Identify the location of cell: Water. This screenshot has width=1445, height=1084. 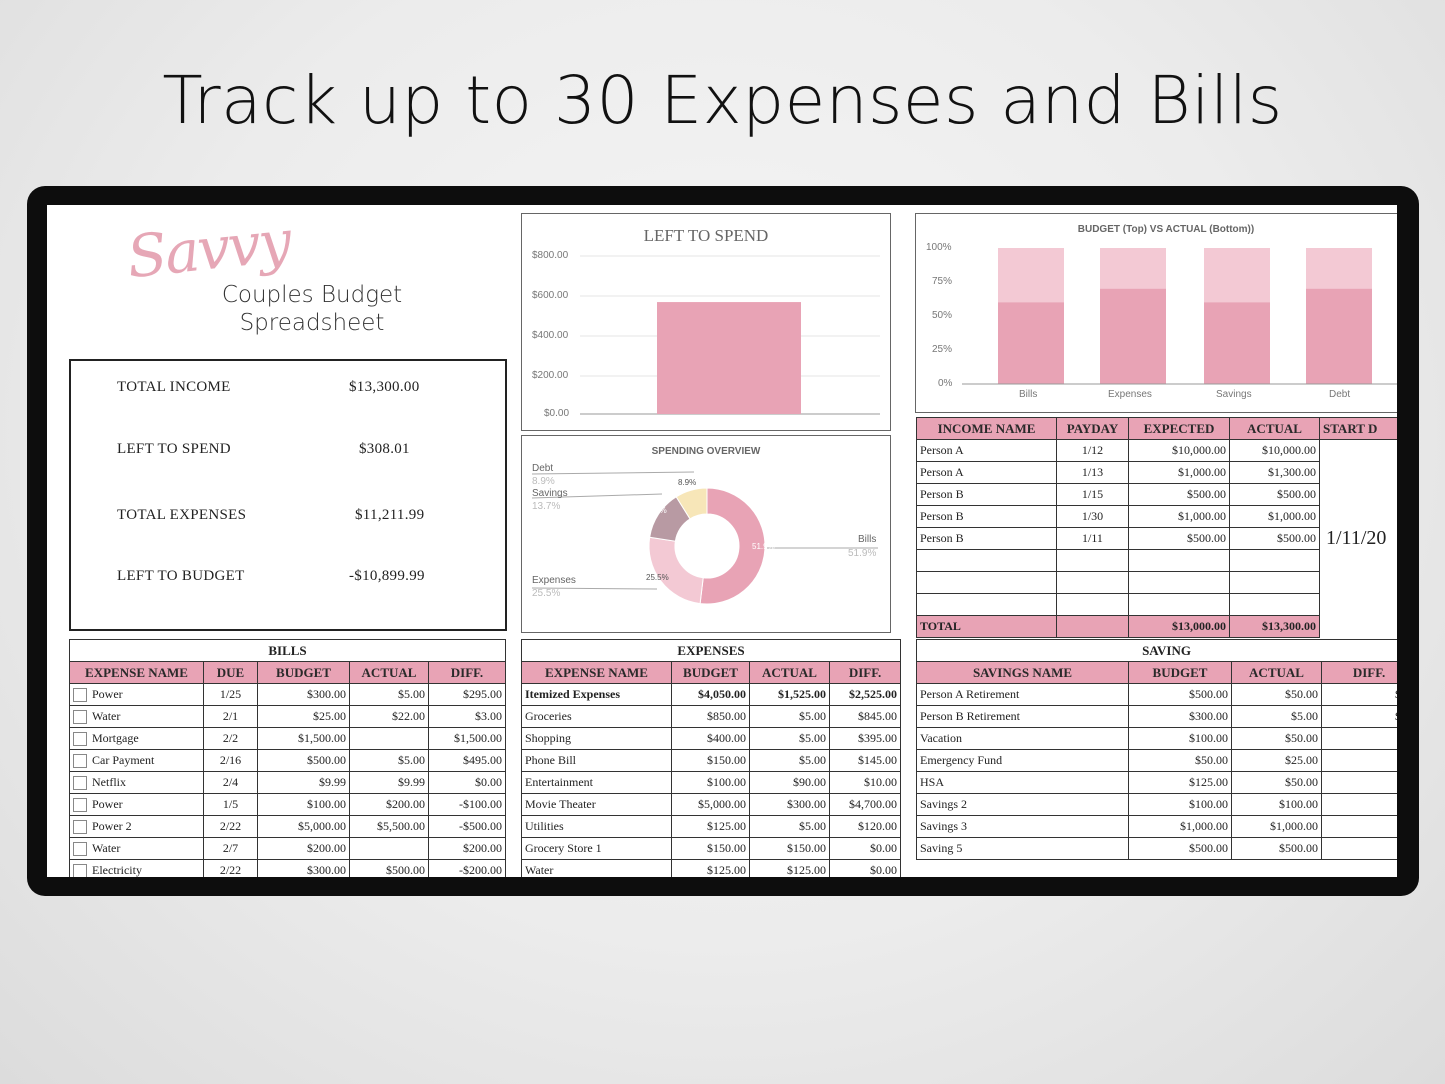
(136, 848).